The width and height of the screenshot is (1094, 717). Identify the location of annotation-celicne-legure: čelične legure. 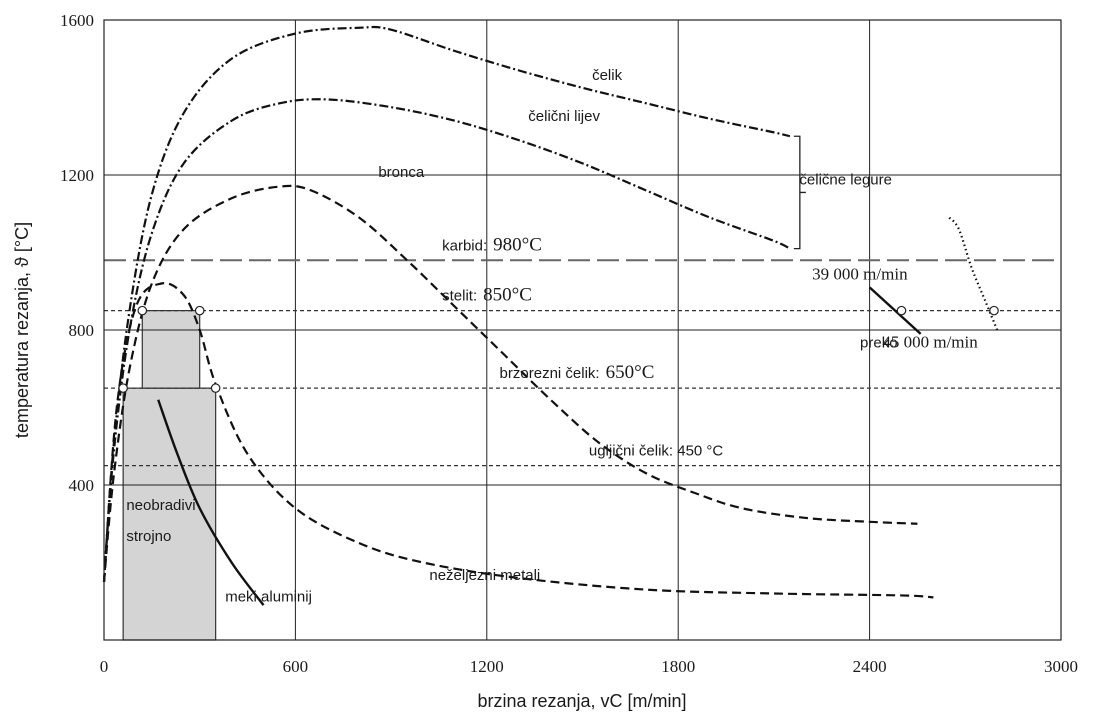
(845, 180).